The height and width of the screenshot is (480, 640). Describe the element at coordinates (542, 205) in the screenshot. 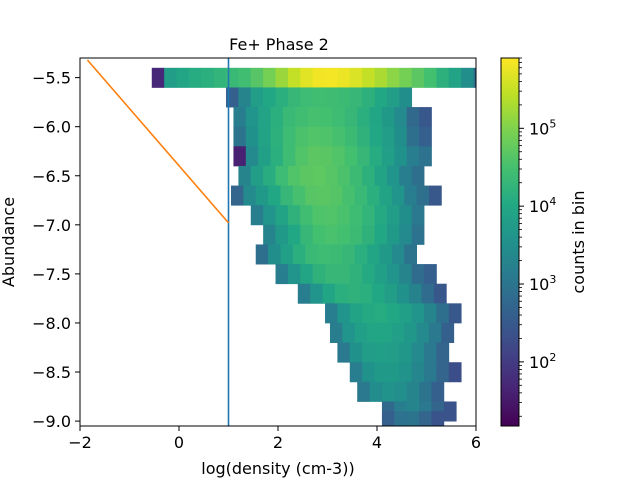

I see `colorbar-tick-label: 10⁴` at that location.